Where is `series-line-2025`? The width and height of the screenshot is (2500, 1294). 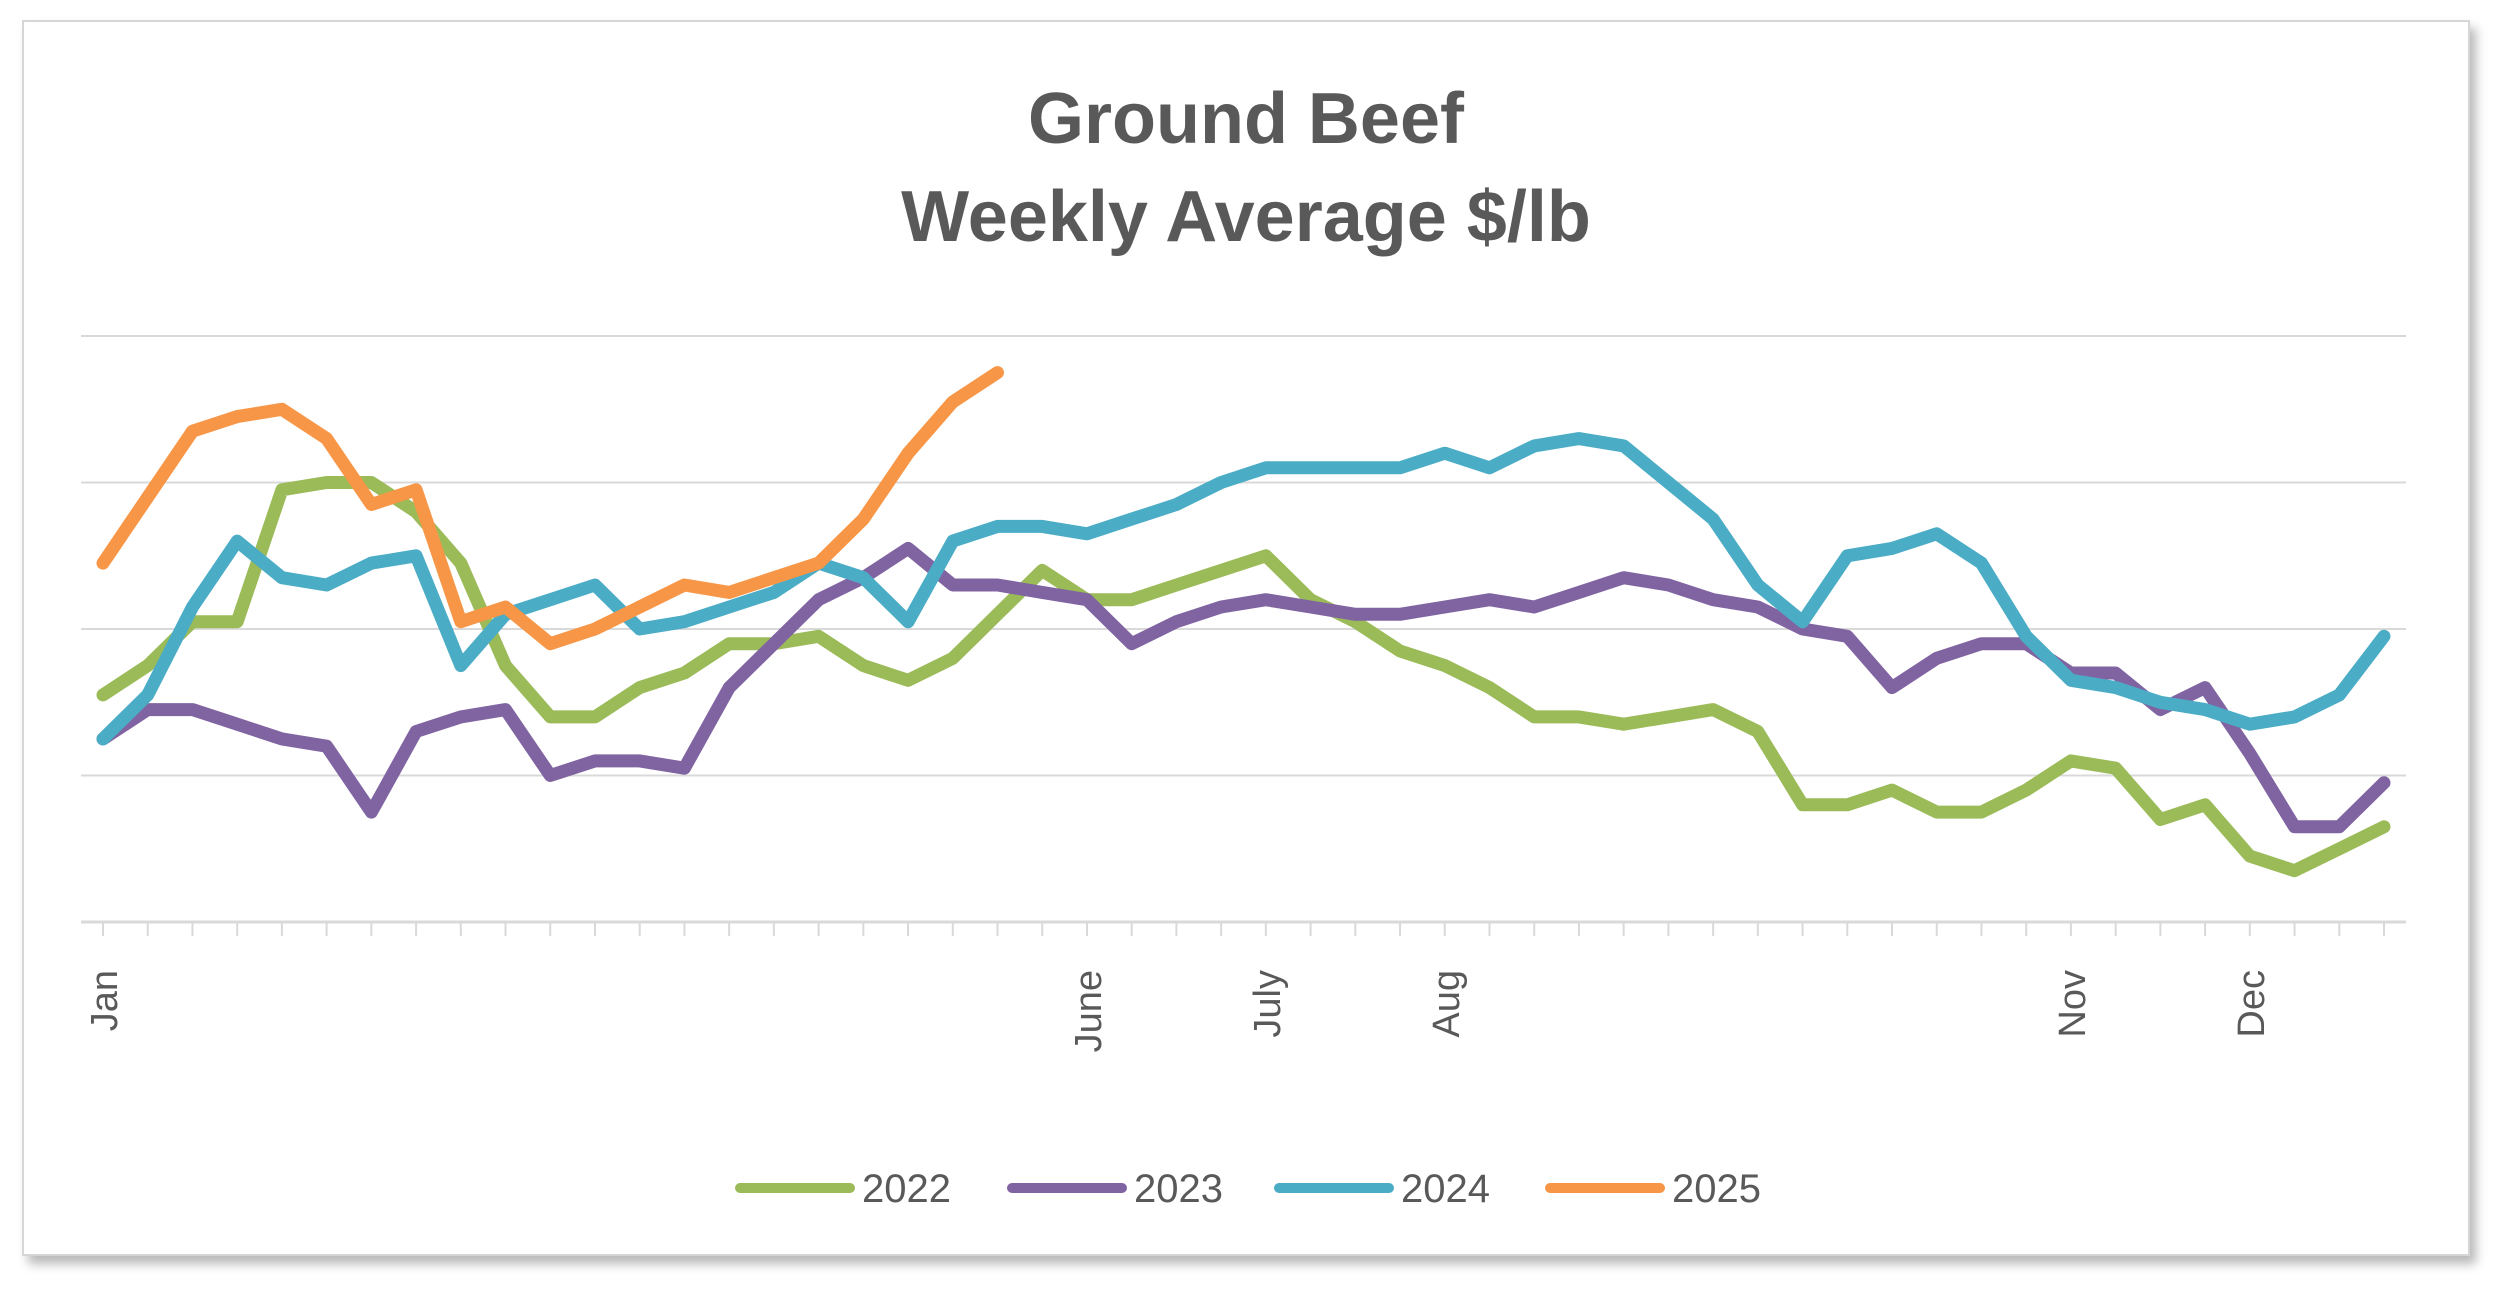 series-line-2025 is located at coordinates (550, 508).